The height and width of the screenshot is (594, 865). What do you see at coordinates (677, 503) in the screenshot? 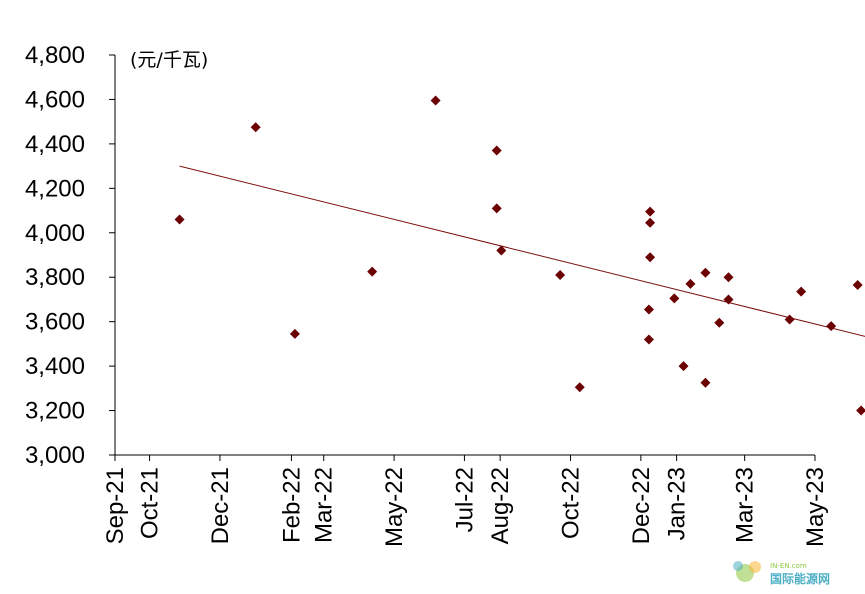
I see `x-tick-label: Jan-23` at bounding box center [677, 503].